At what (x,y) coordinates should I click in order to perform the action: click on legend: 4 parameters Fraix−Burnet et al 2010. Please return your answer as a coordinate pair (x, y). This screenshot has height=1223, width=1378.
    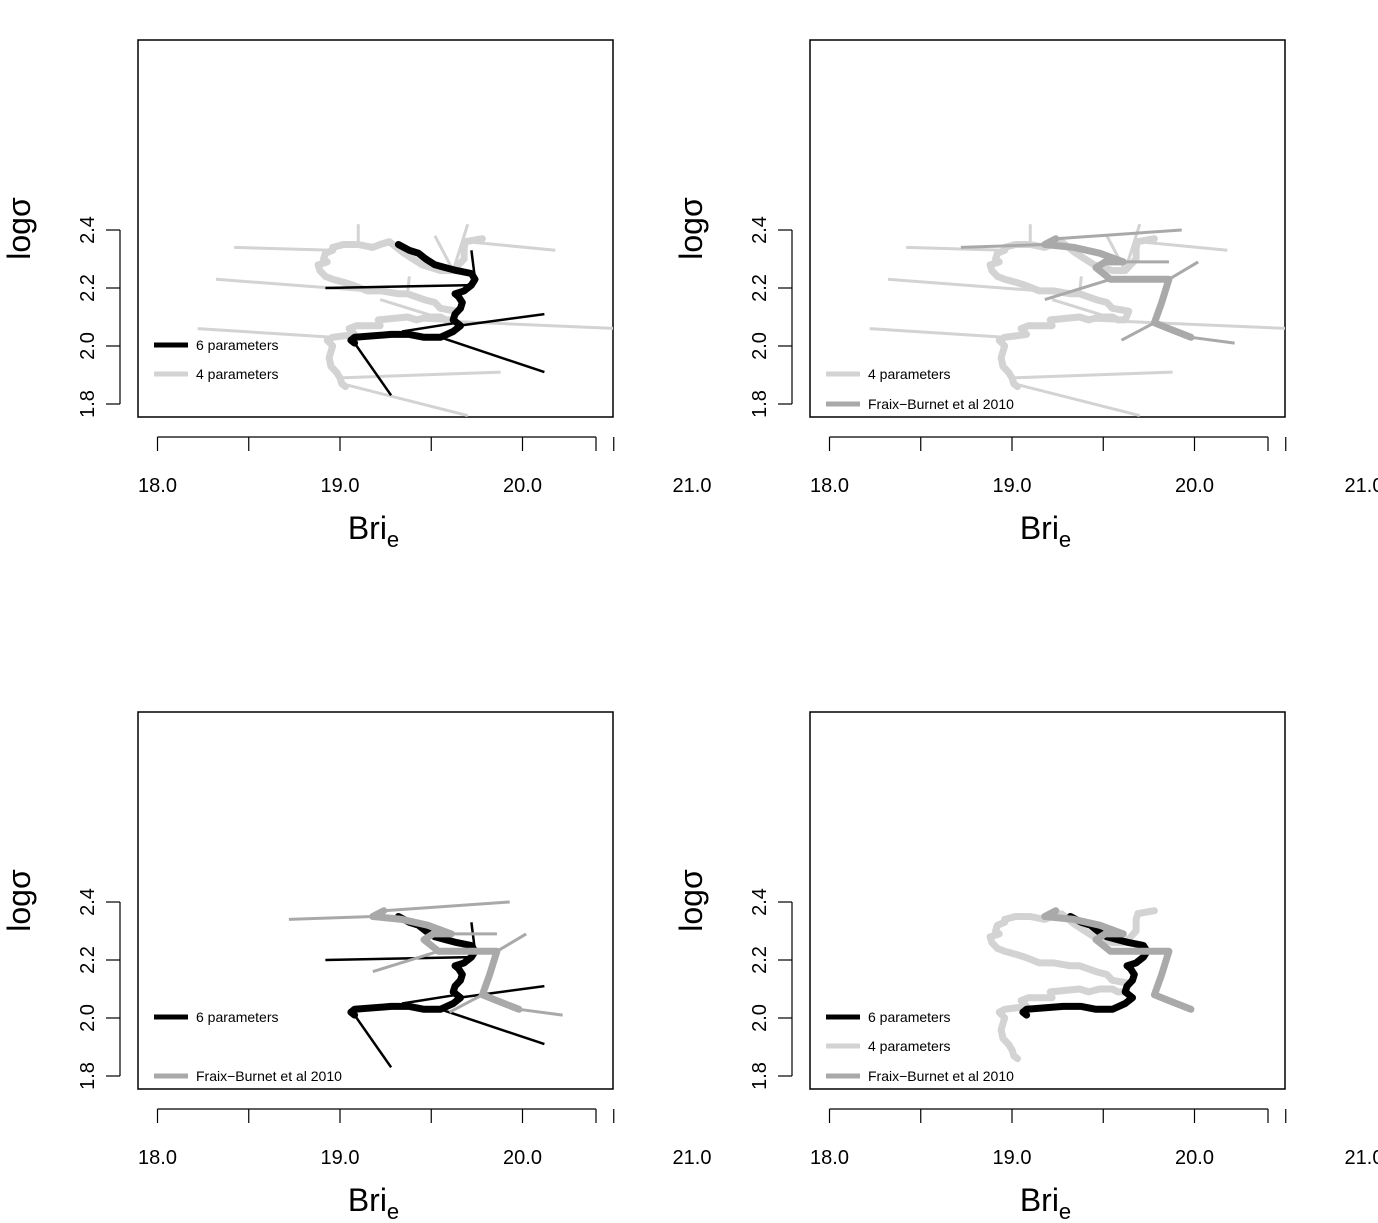
    Looking at the image, I should click on (920, 389).